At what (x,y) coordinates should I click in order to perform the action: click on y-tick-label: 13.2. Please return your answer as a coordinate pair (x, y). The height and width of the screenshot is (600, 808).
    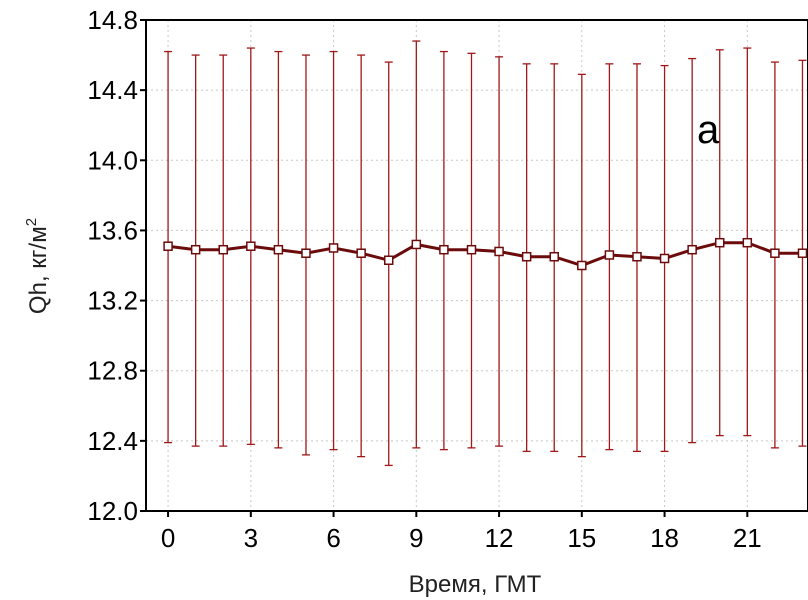
    Looking at the image, I should click on (112, 301).